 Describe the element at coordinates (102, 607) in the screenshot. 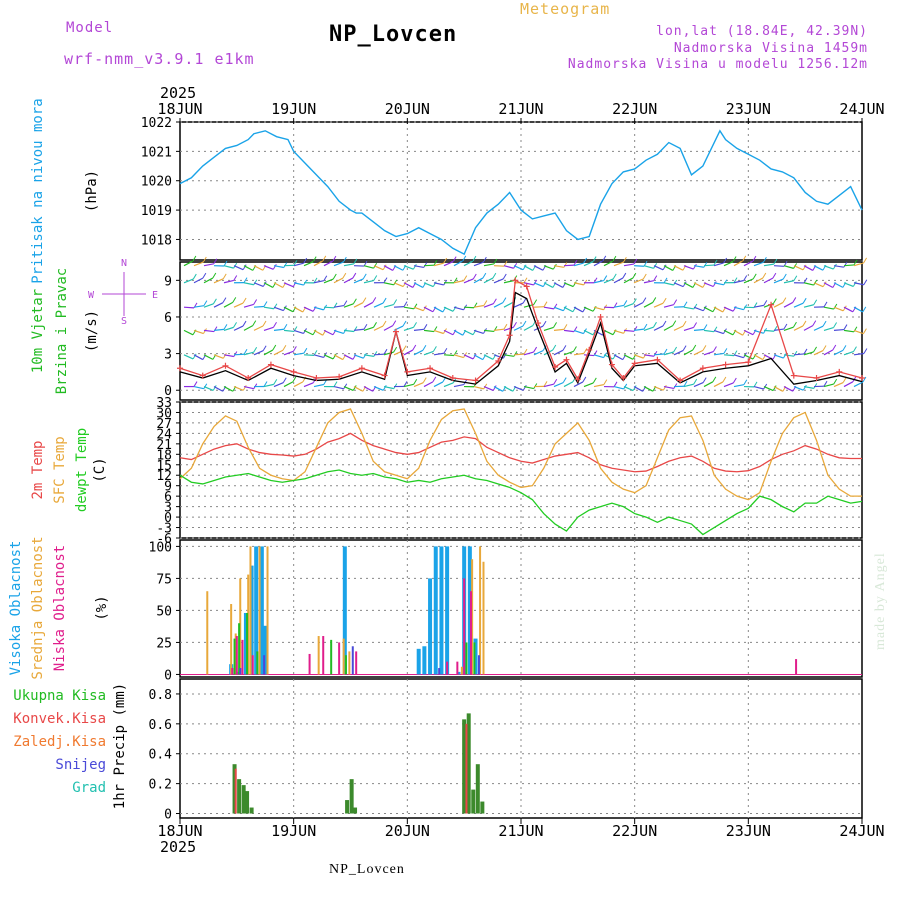

I see `cloud-units: (%)` at that location.